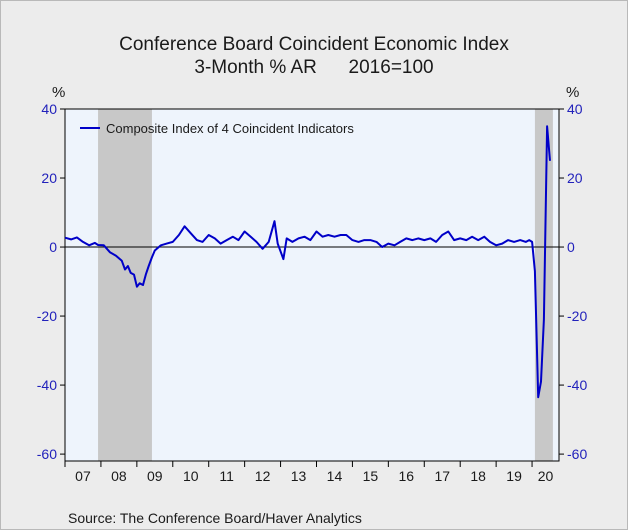 This screenshot has height=530, width=628. What do you see at coordinates (49, 109) in the screenshot?
I see `y-tick-label-left: 40` at bounding box center [49, 109].